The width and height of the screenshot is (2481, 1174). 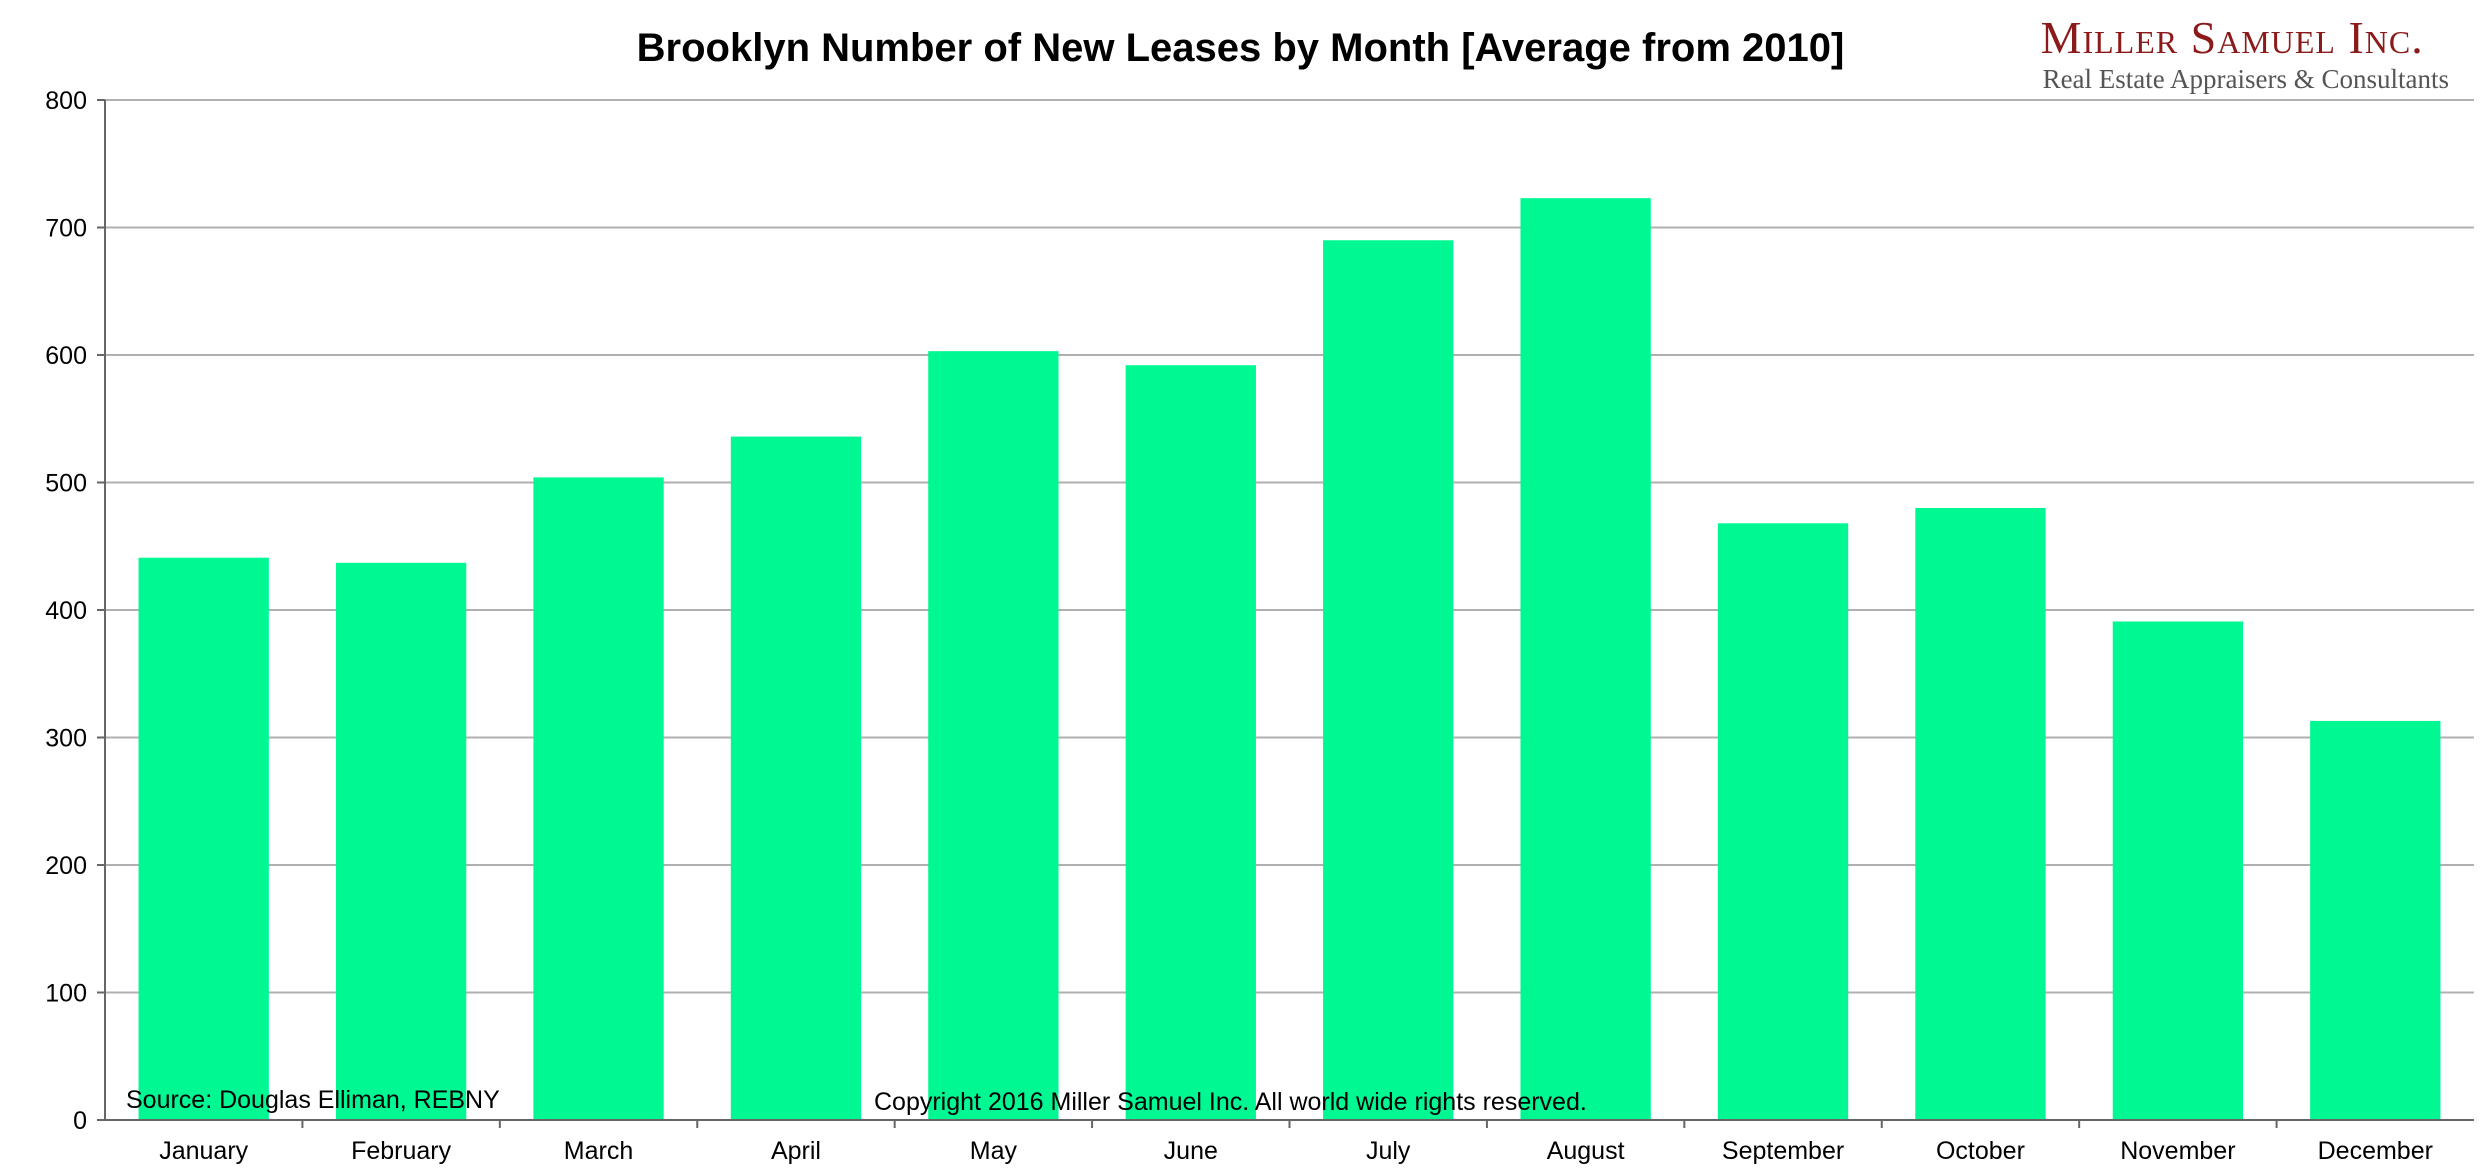 What do you see at coordinates (66, 994) in the screenshot?
I see `y-tick-label: 100` at bounding box center [66, 994].